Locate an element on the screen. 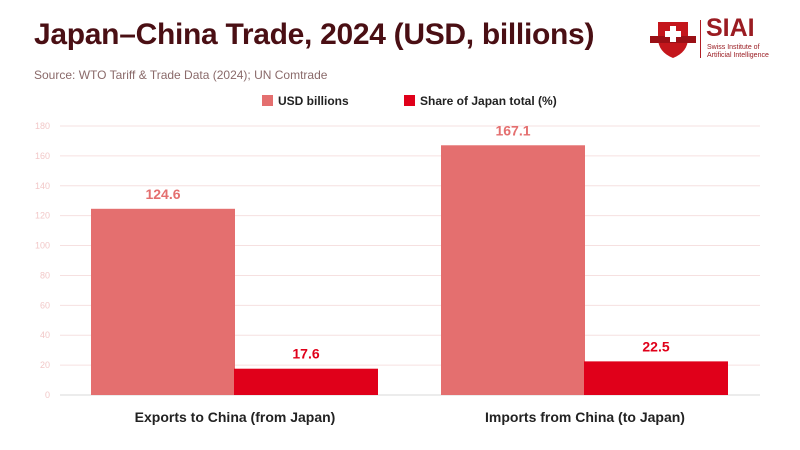  data-label: 17.6 is located at coordinates (305, 354).